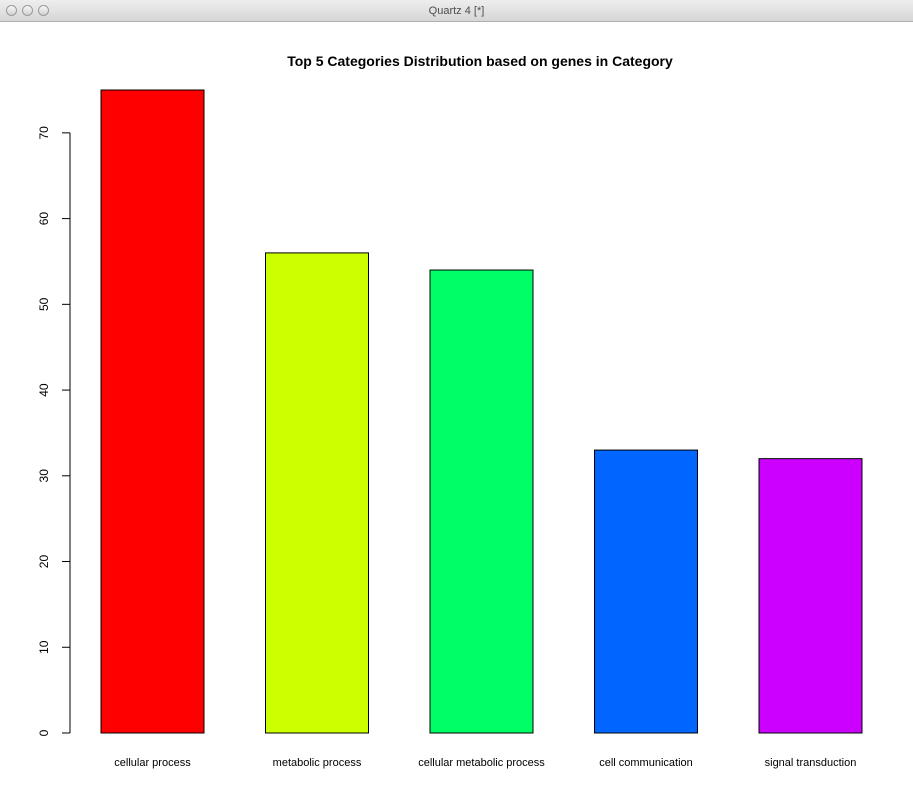 This screenshot has width=913, height=809. What do you see at coordinates (43, 10) in the screenshot?
I see `zoom-window-button` at bounding box center [43, 10].